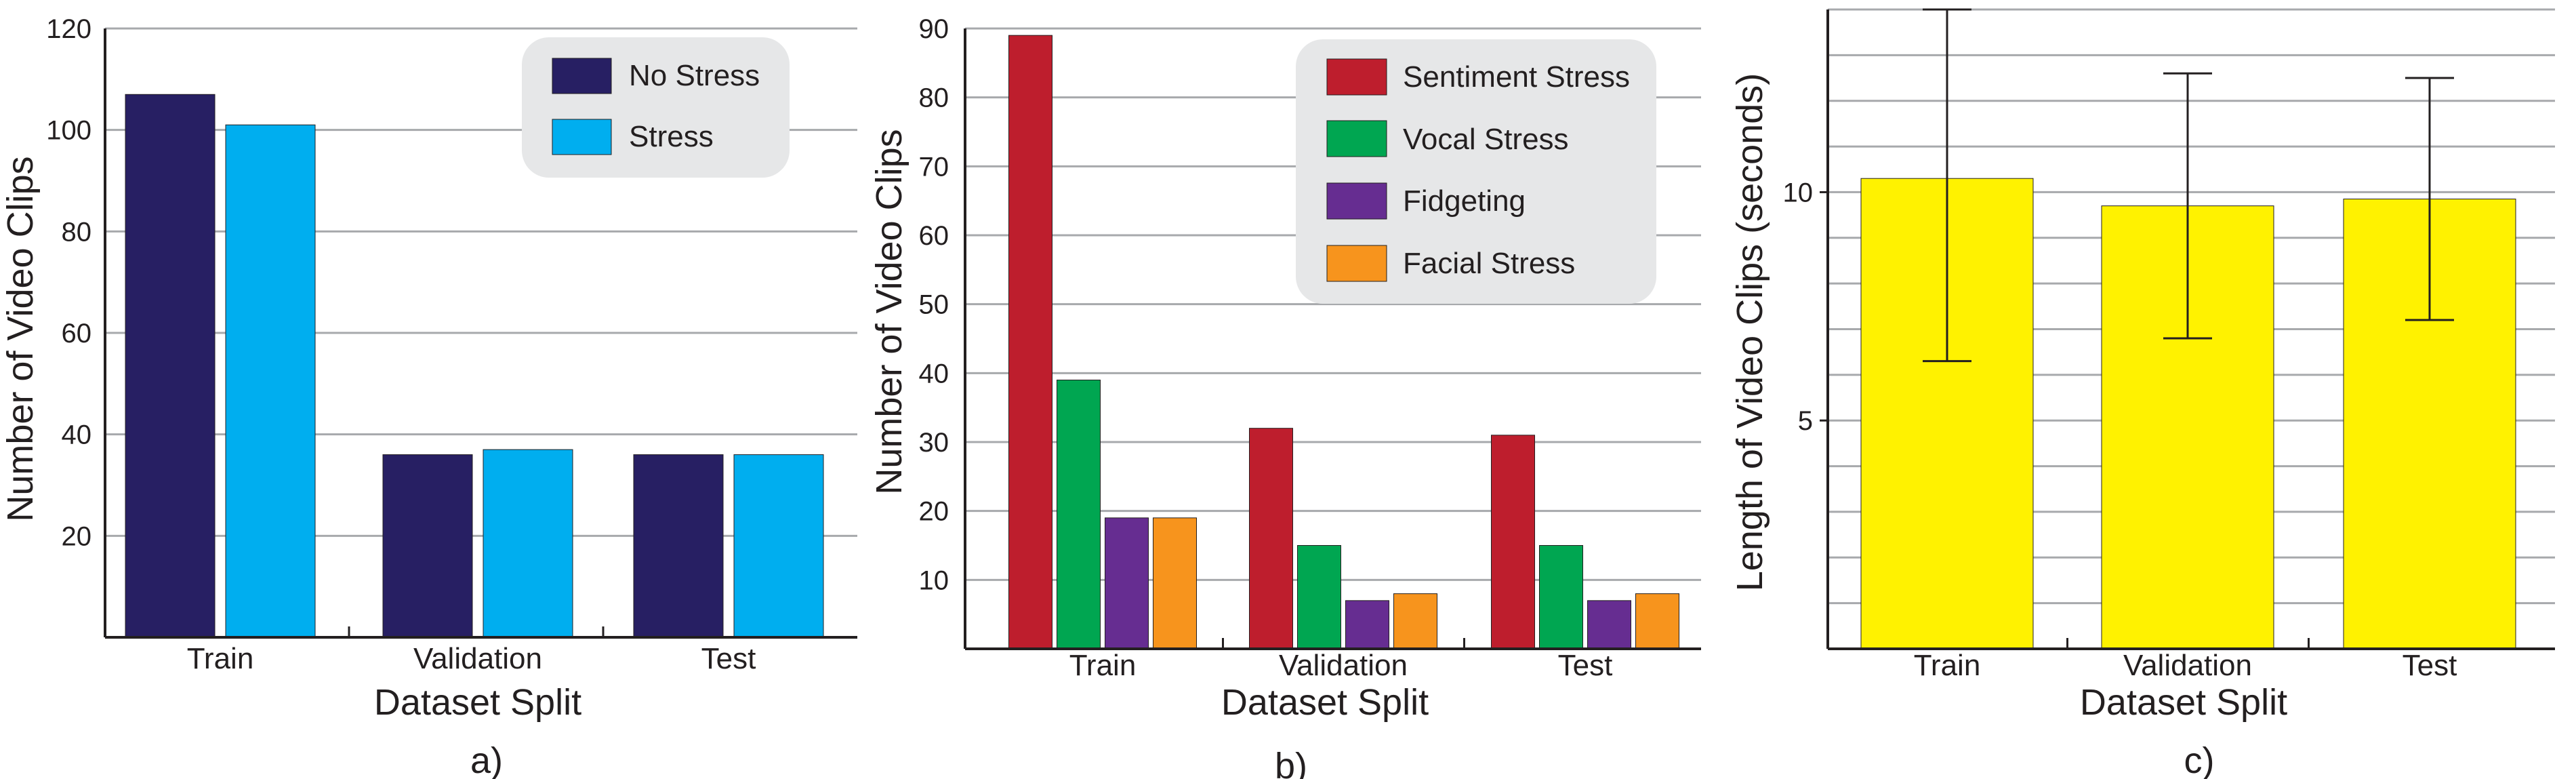 The width and height of the screenshot is (2576, 779). What do you see at coordinates (1291, 763) in the screenshot?
I see `b-panel-label: b)` at bounding box center [1291, 763].